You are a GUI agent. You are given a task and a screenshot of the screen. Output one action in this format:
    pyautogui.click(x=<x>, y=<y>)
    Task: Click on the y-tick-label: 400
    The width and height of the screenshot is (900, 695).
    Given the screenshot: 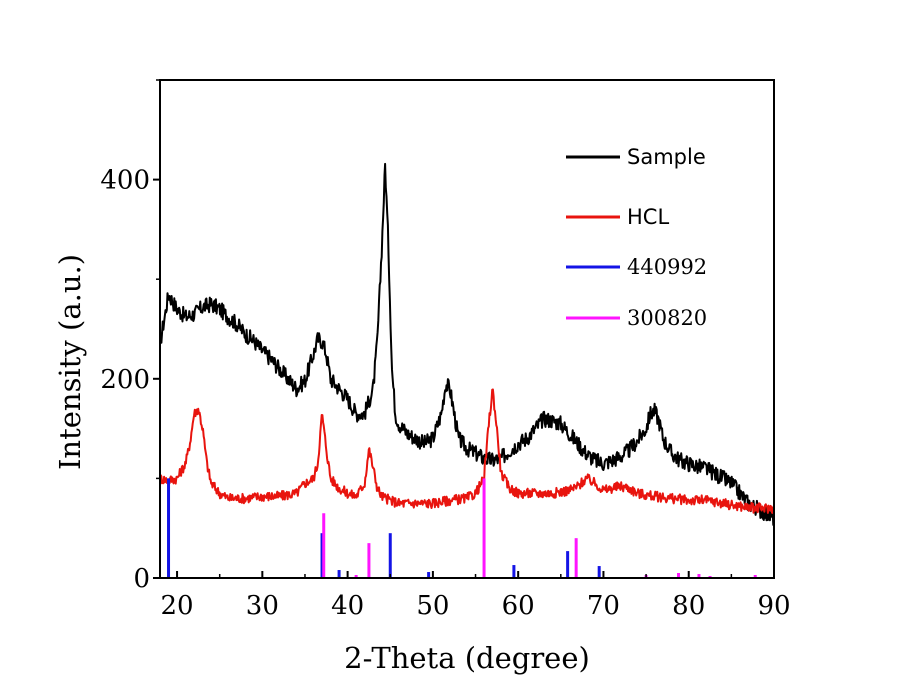 What is the action you would take?
    pyautogui.click(x=125, y=181)
    